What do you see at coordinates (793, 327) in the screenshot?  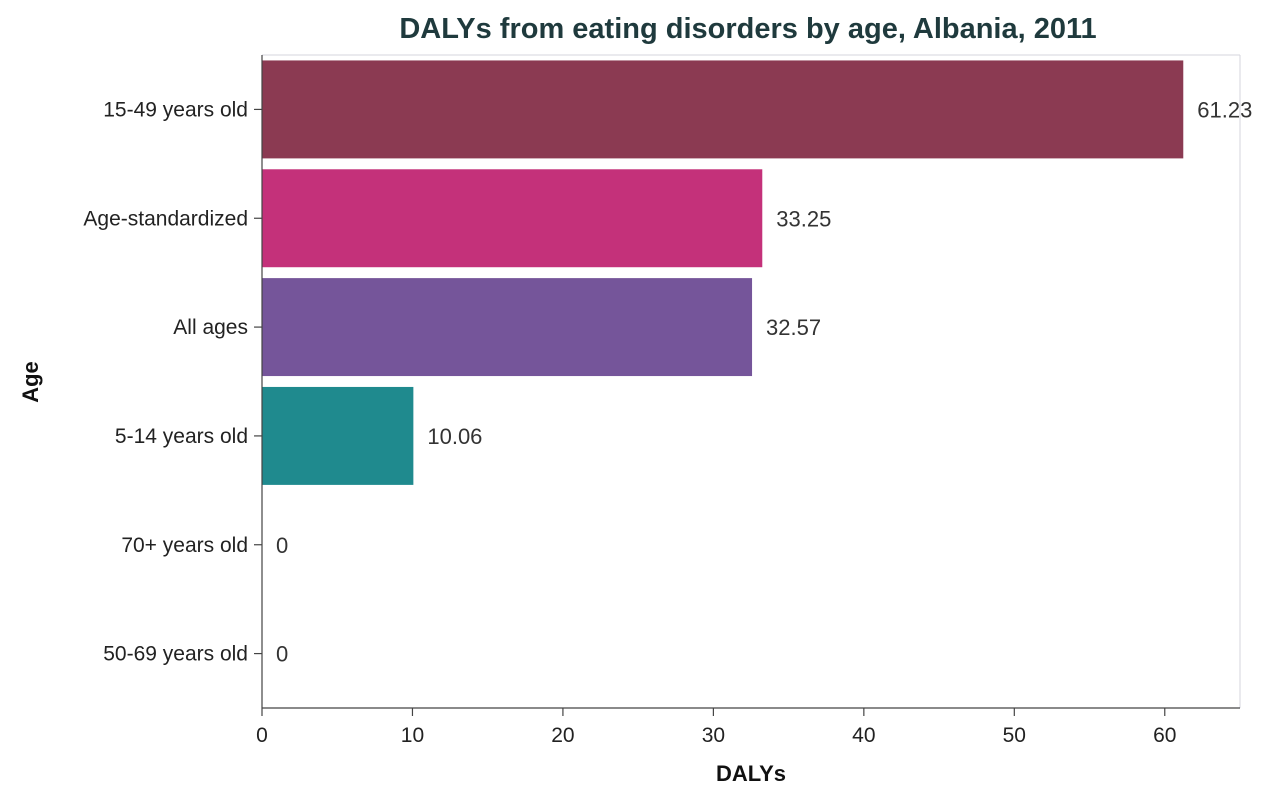 I see `bar-value-label: 32.57` at bounding box center [793, 327].